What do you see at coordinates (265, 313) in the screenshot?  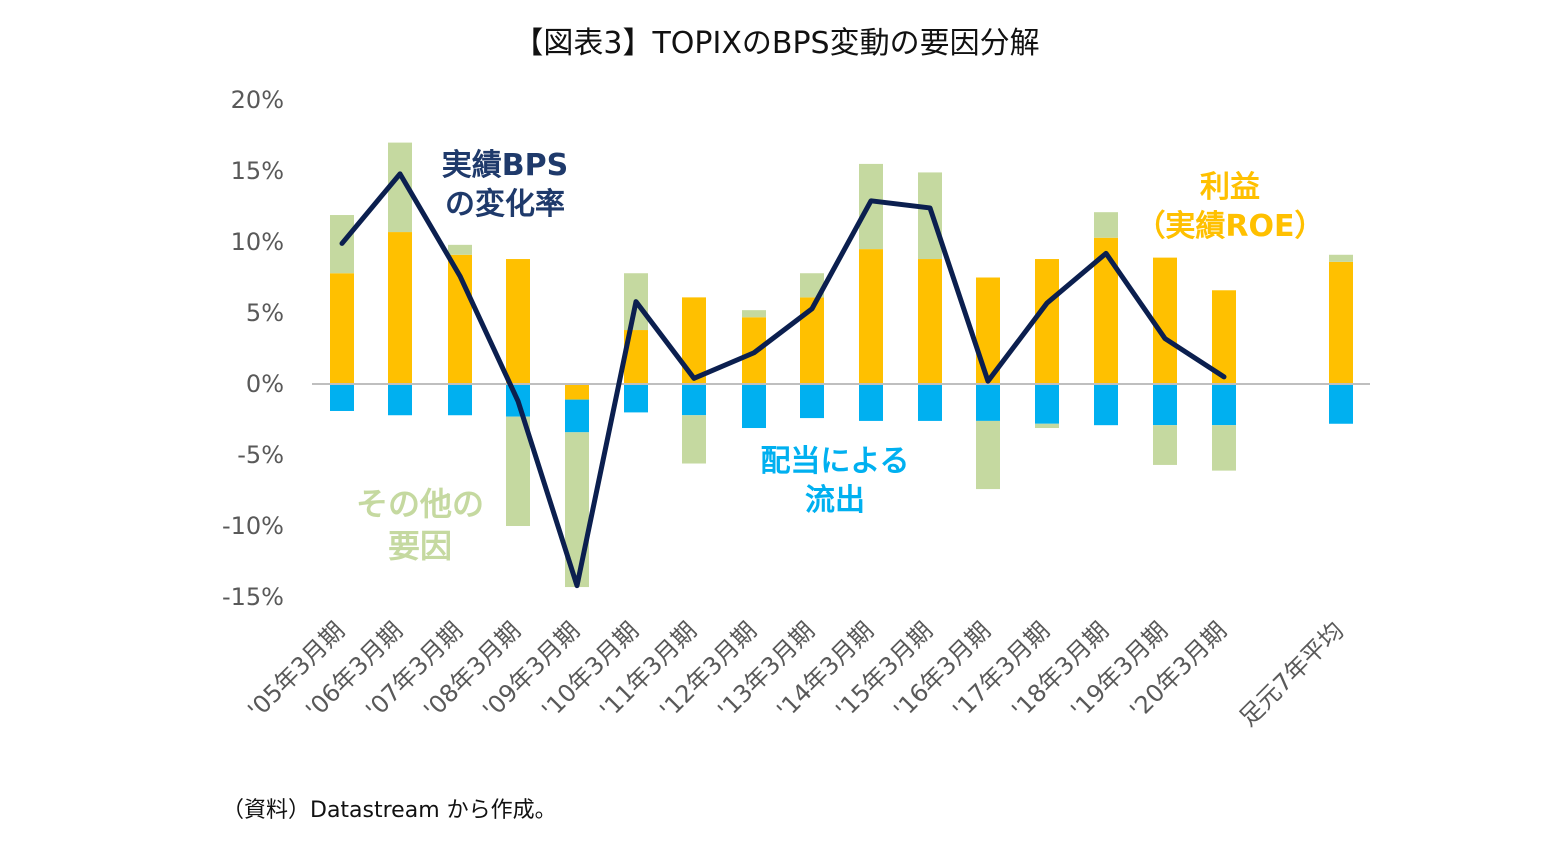 I see `y-tick-label: 5%` at bounding box center [265, 313].